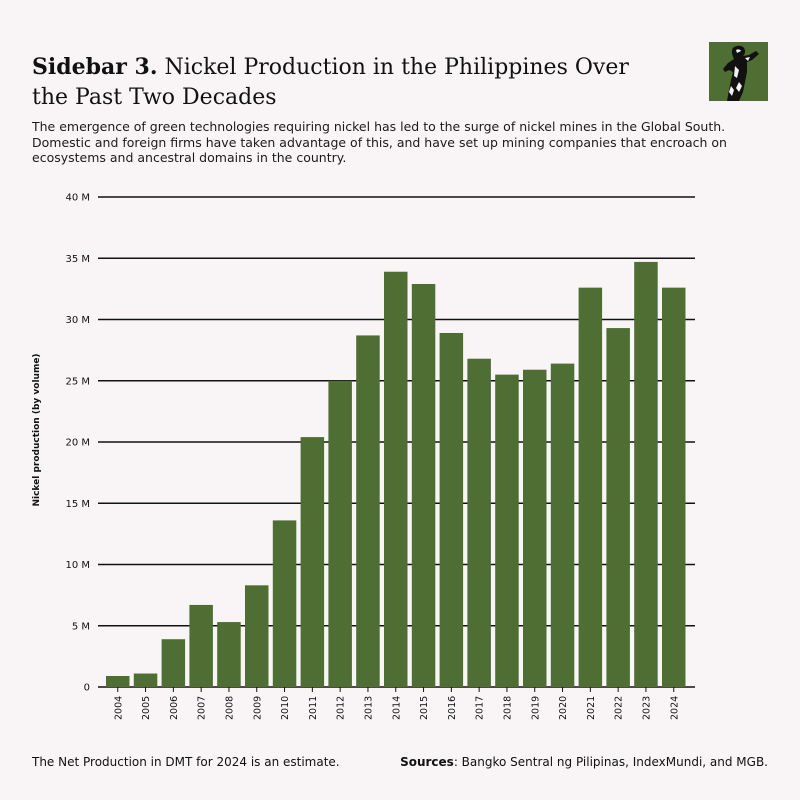 Image resolution: width=800 pixels, height=800 pixels. I want to click on x-tick-label: 2011, so click(313, 708).